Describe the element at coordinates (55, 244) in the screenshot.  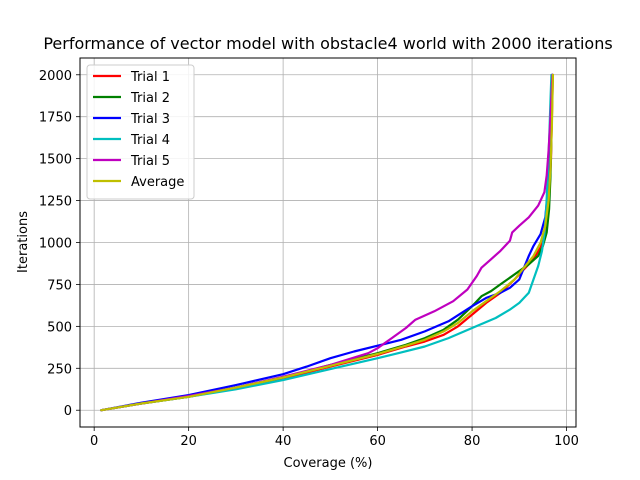
I see `y-tick-label: 1000` at that location.